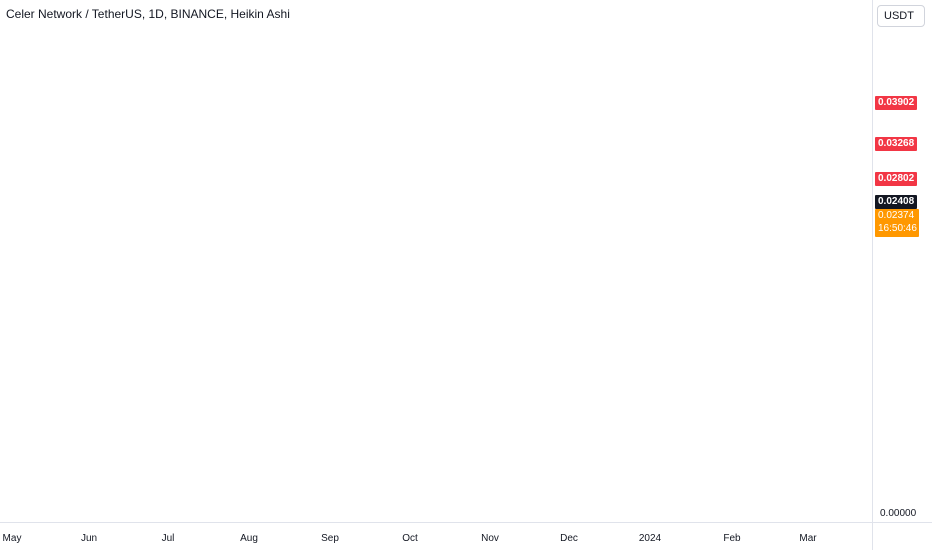 This screenshot has height=550, width=932. I want to click on resistance-label-1: 0.03902, so click(896, 103).